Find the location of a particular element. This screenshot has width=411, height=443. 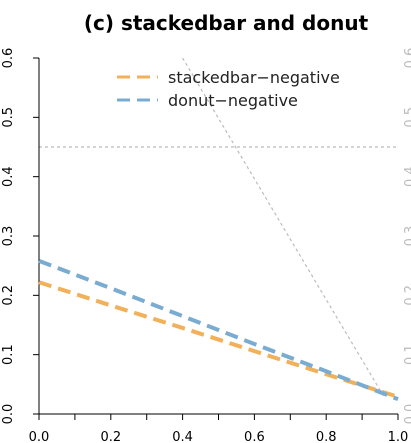

right-y-tick-label: 0.6 is located at coordinates (407, 58).